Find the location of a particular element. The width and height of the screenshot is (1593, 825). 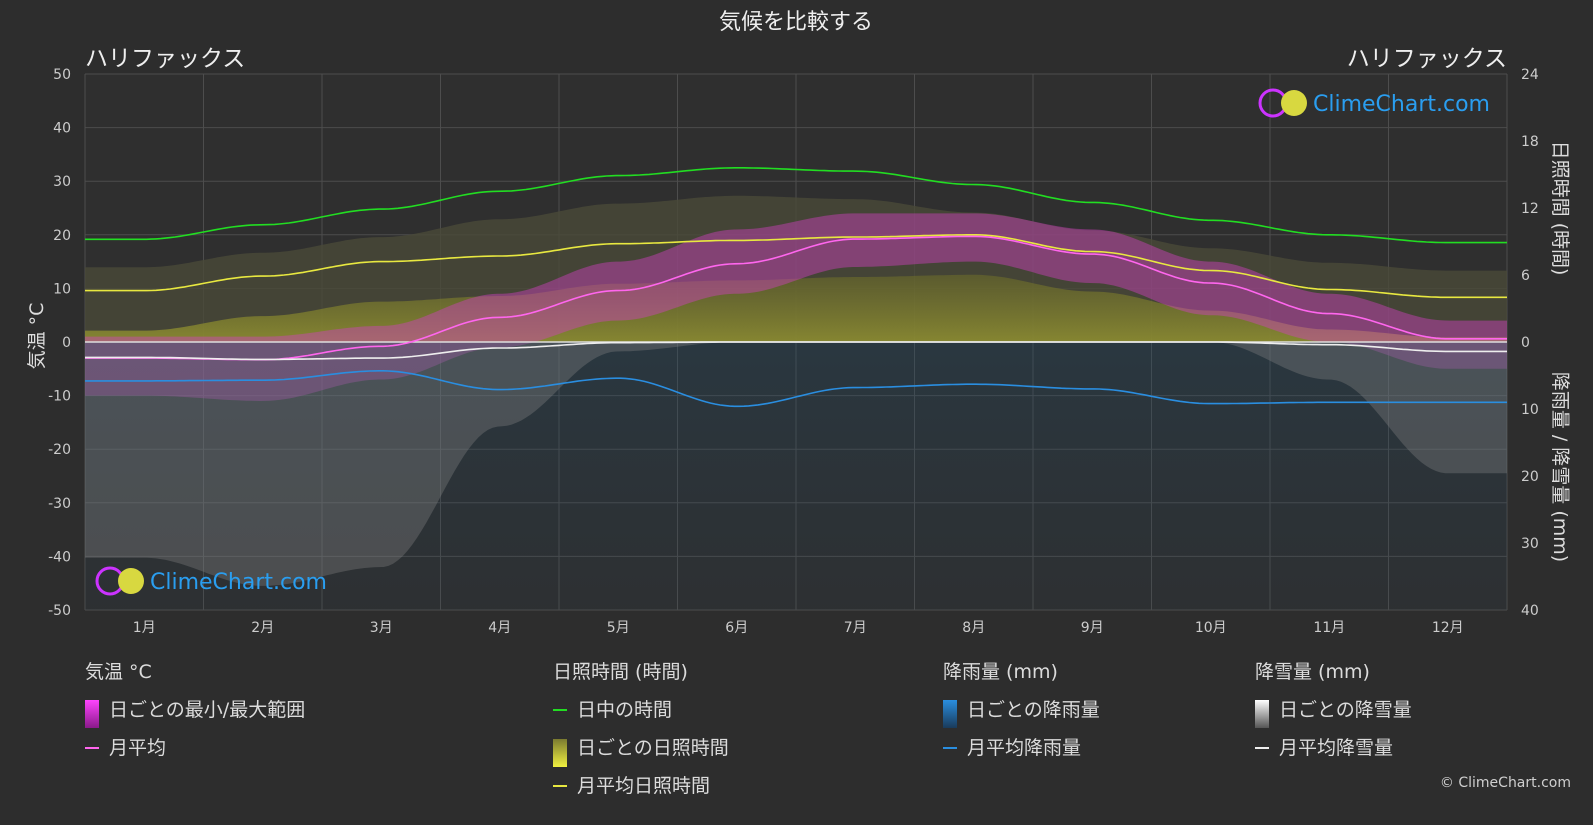

legend-label: 月平均降雪量 is located at coordinates (1336, 748).